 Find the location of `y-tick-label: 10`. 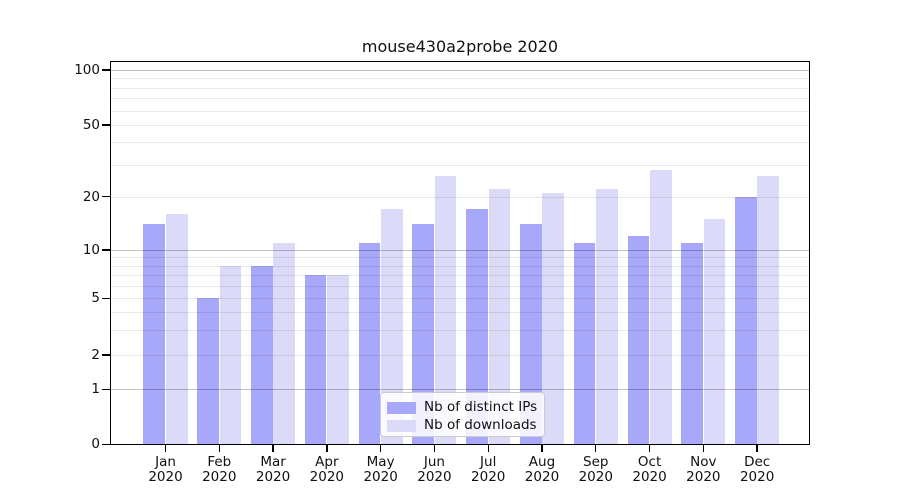

y-tick-label: 10 is located at coordinates (91, 250).